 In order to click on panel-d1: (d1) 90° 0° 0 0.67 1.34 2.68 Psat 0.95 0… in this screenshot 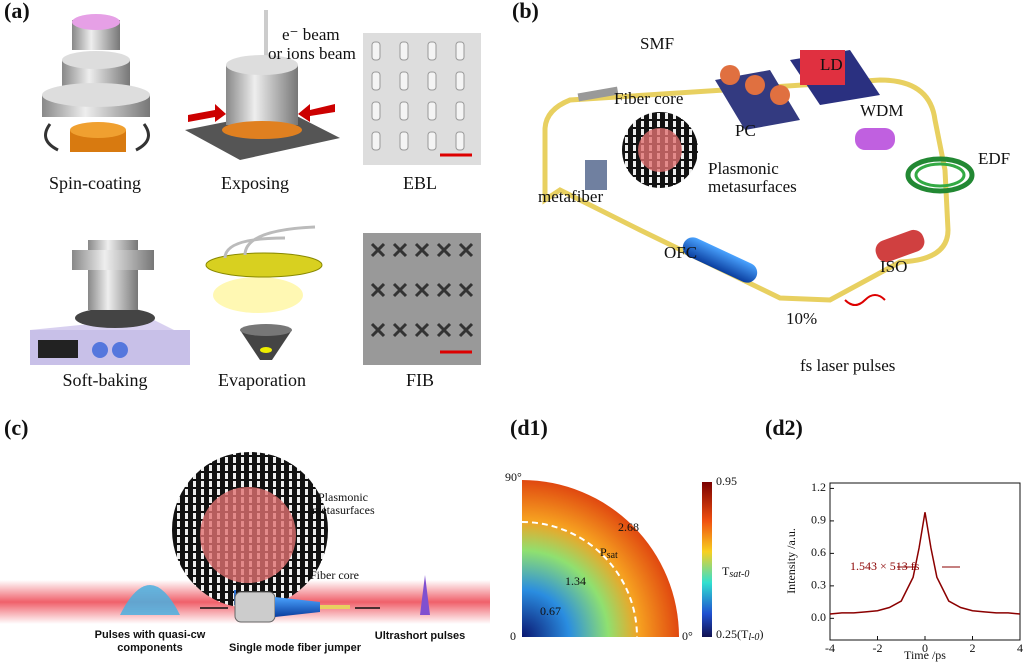, I will do `click(634, 529)`.